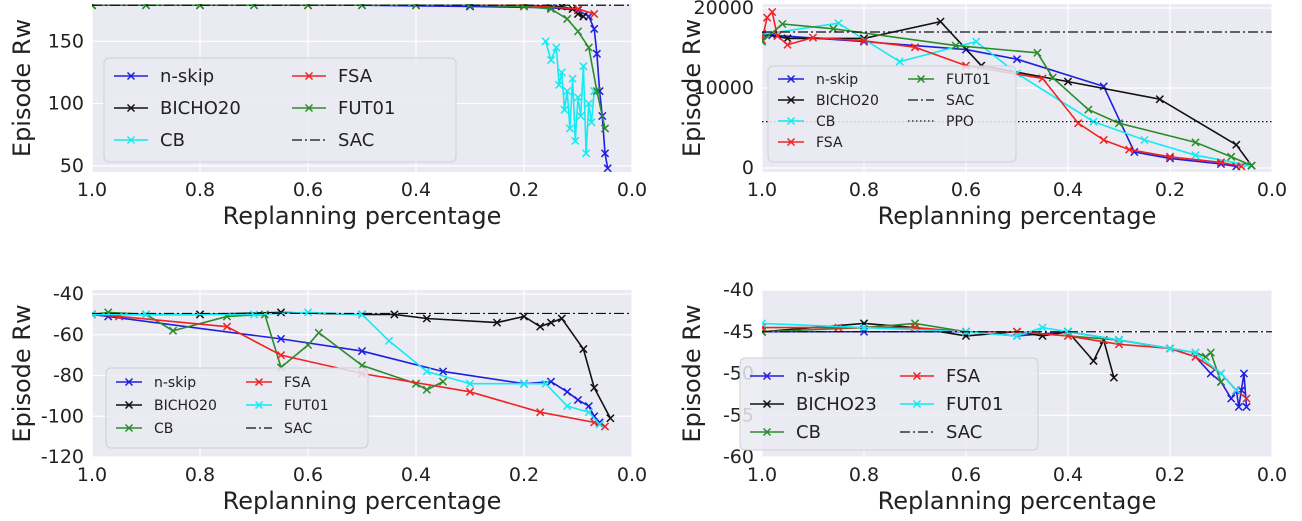 This screenshot has width=1302, height=521. Describe the element at coordinates (92, 190) in the screenshot. I see `x-tick-label: 1.0` at that location.